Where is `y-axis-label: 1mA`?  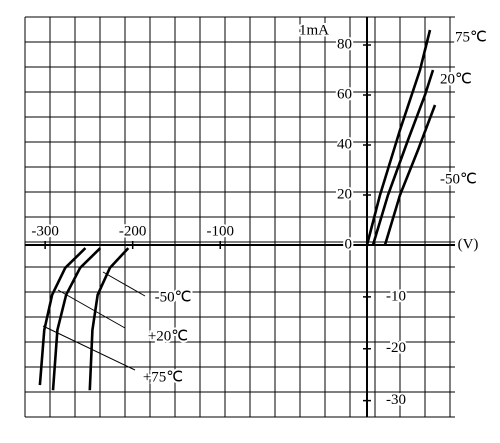
y-axis-label: 1mA is located at coordinates (314, 30).